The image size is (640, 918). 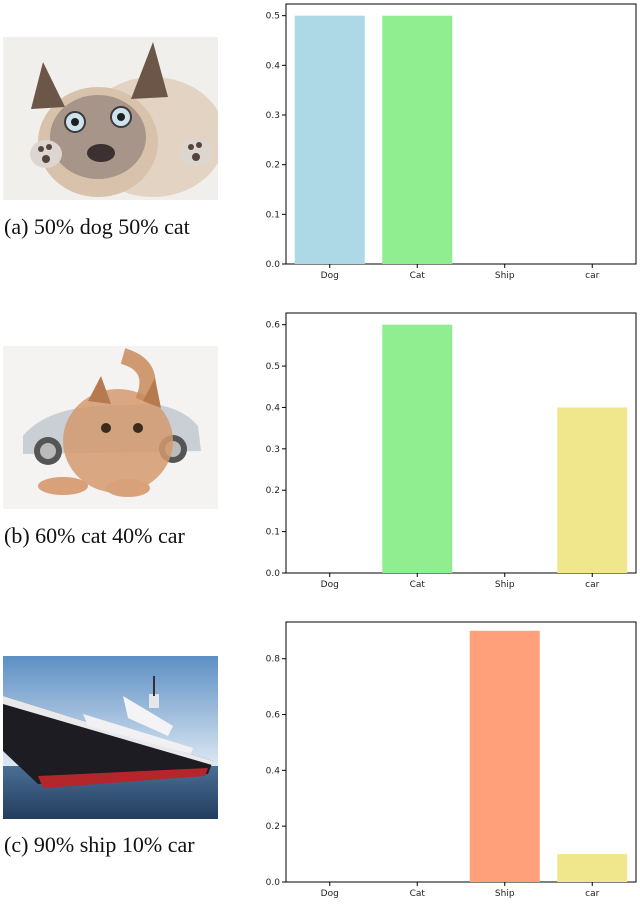 What do you see at coordinates (99, 844) in the screenshot?
I see `panel-caption: (c) 90% ship 10% car` at bounding box center [99, 844].